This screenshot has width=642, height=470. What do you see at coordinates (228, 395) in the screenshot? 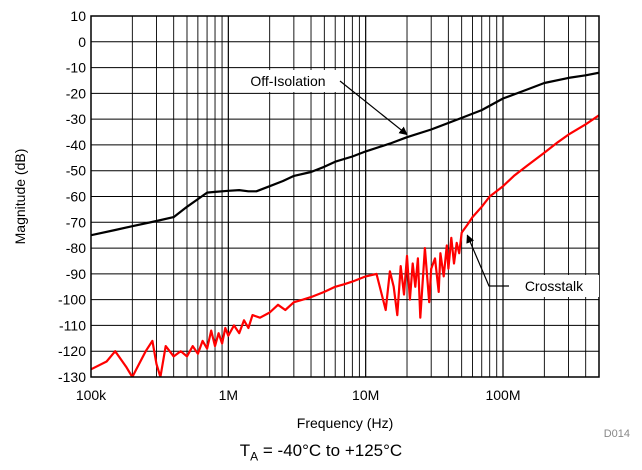
I see `x-tick-label: 1M` at bounding box center [228, 395].